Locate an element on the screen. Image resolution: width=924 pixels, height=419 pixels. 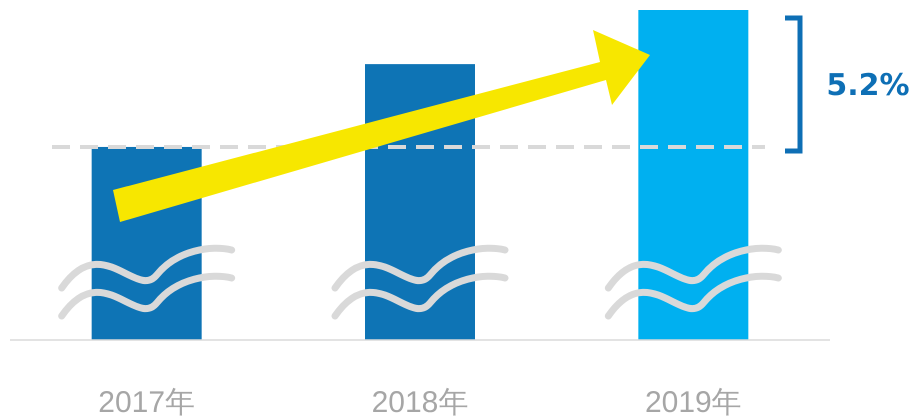
text: 5.2% is located at coordinates (868, 85).